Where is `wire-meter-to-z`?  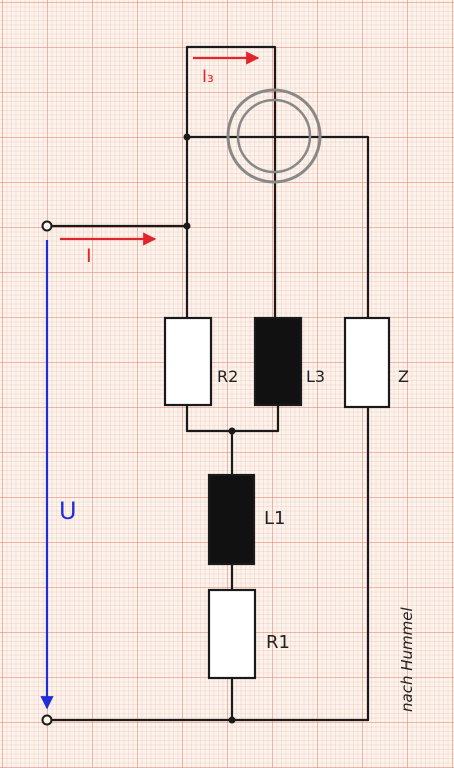
wire-meter-to-z is located at coordinates (277, 227).